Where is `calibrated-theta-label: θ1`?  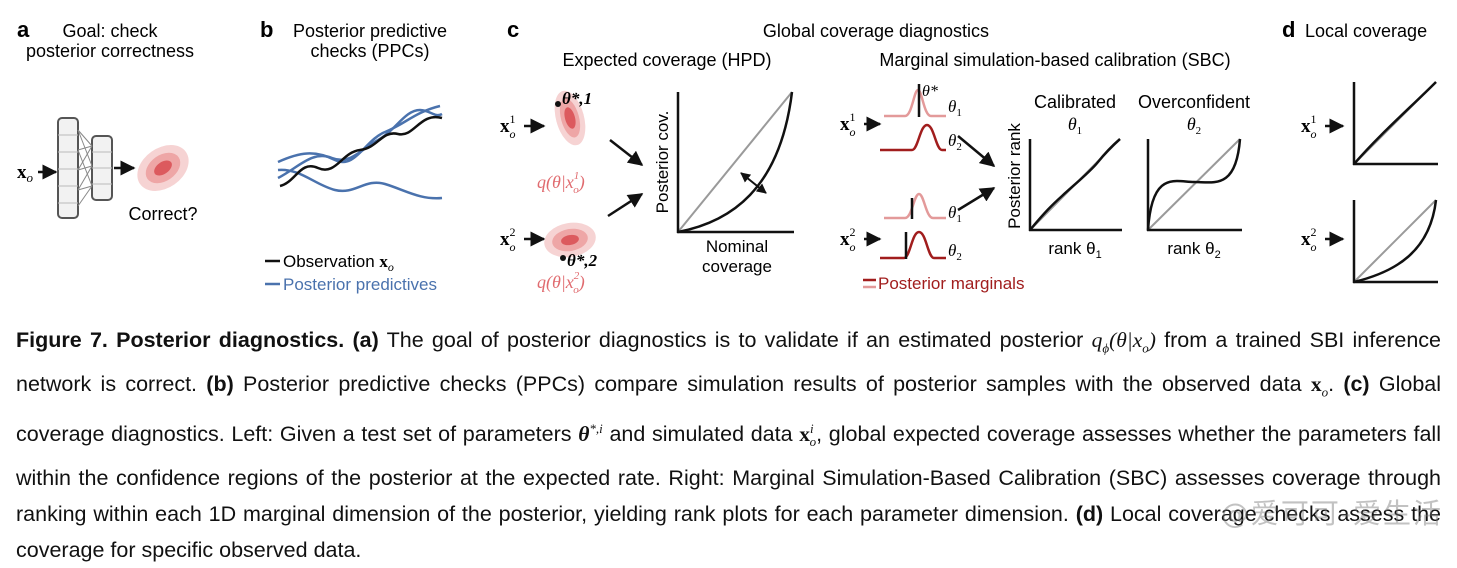
calibrated-theta-label: θ1 is located at coordinates (1075, 125).